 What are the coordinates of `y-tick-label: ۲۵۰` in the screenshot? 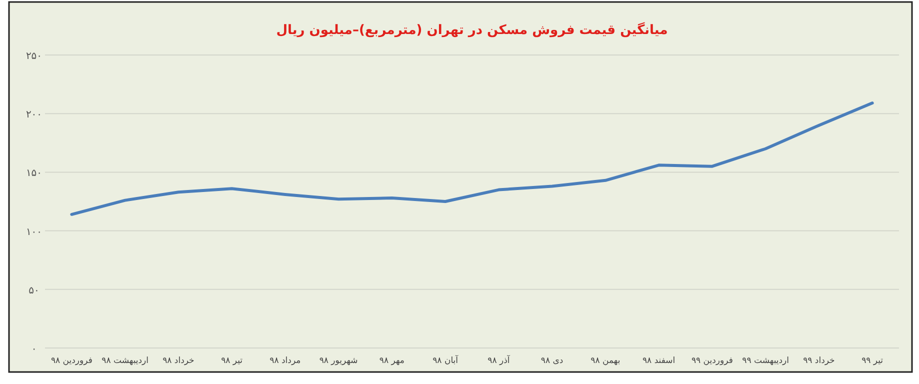 It's located at (34, 56).